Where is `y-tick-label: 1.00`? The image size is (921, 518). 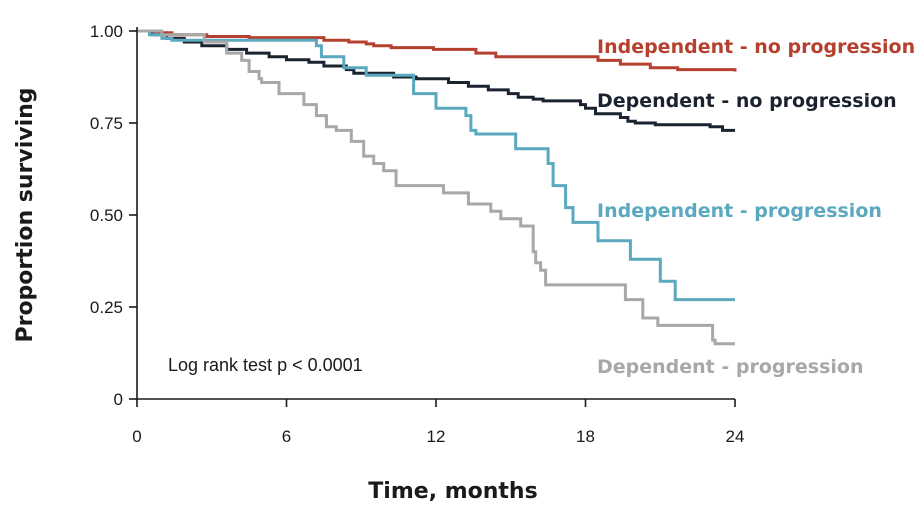 y-tick-label: 1.00 is located at coordinates (106, 31).